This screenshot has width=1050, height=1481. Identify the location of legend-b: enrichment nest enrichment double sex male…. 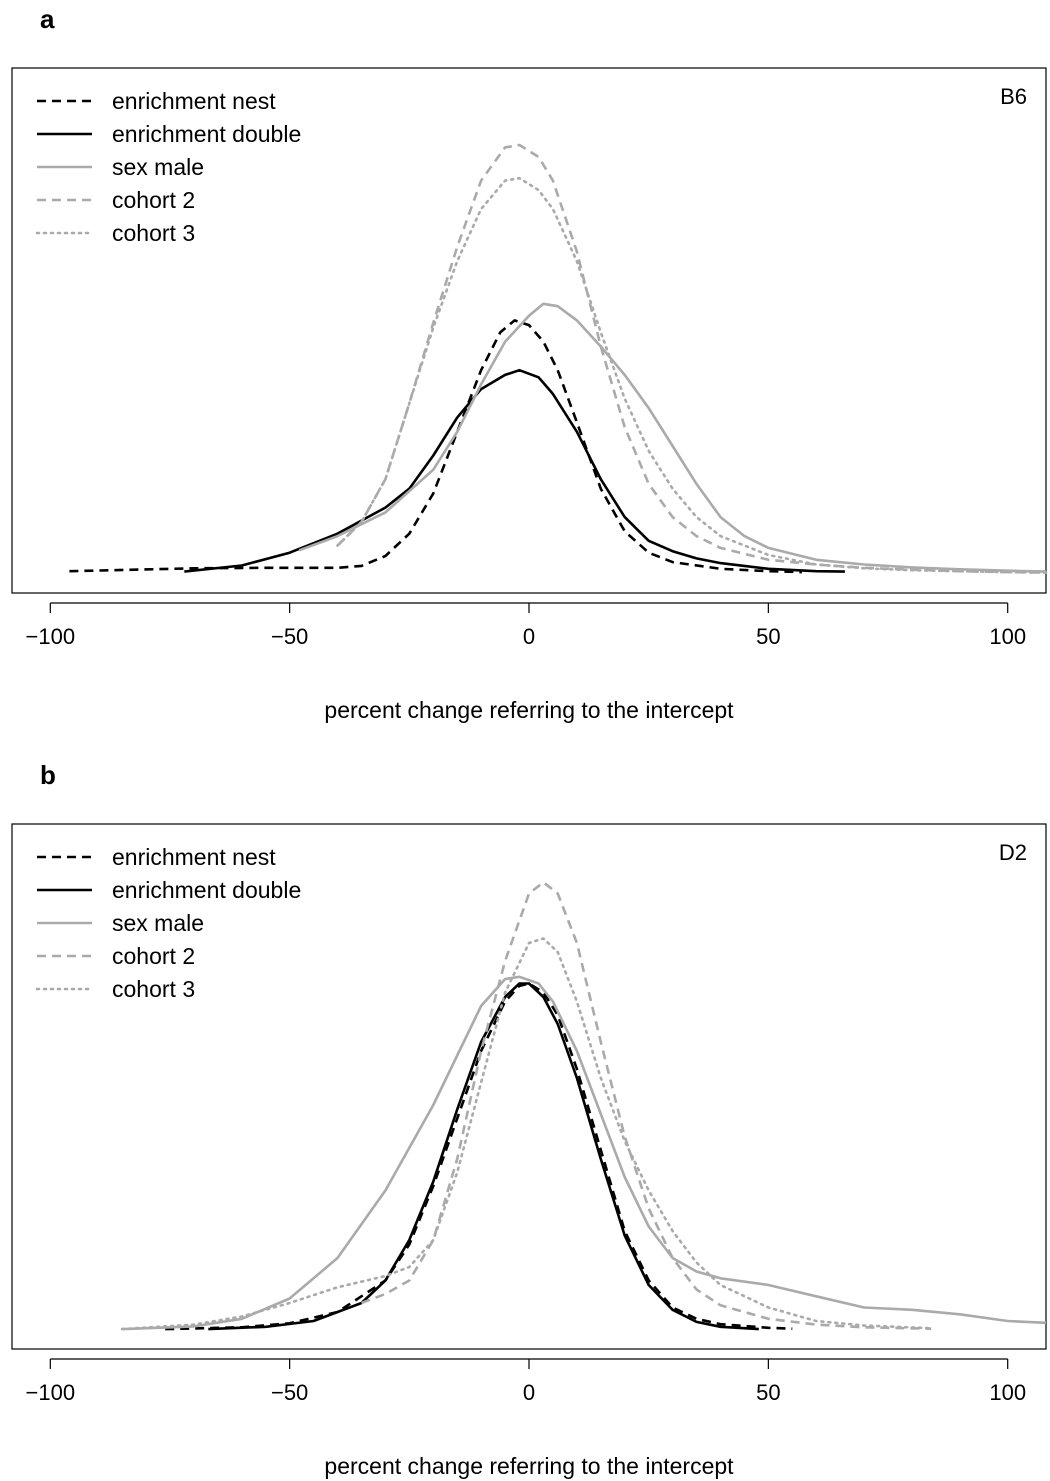
(168, 923).